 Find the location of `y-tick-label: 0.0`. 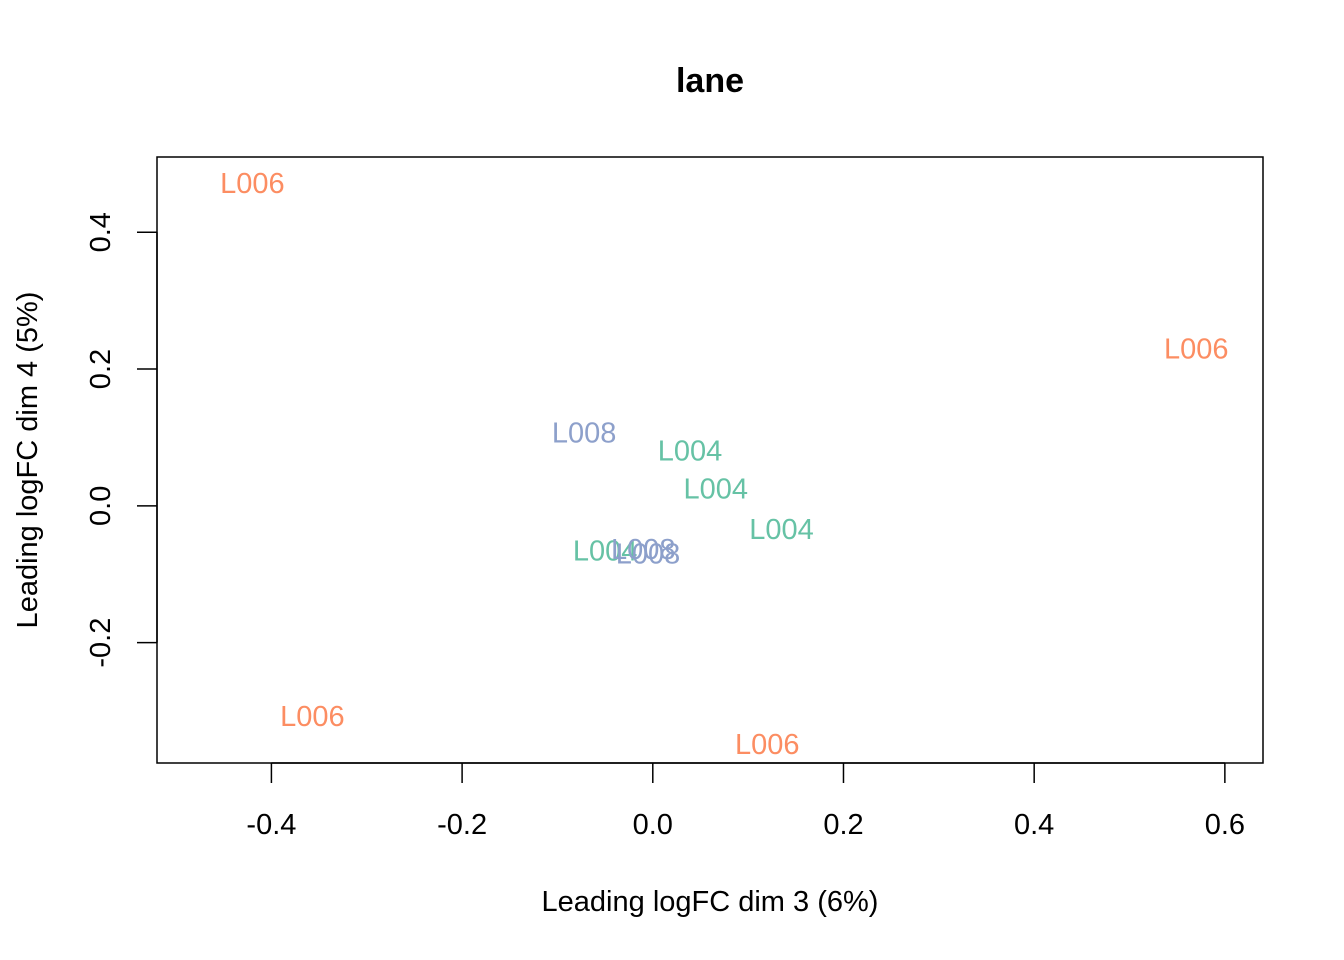

y-tick-label: 0.0 is located at coordinates (101, 506).